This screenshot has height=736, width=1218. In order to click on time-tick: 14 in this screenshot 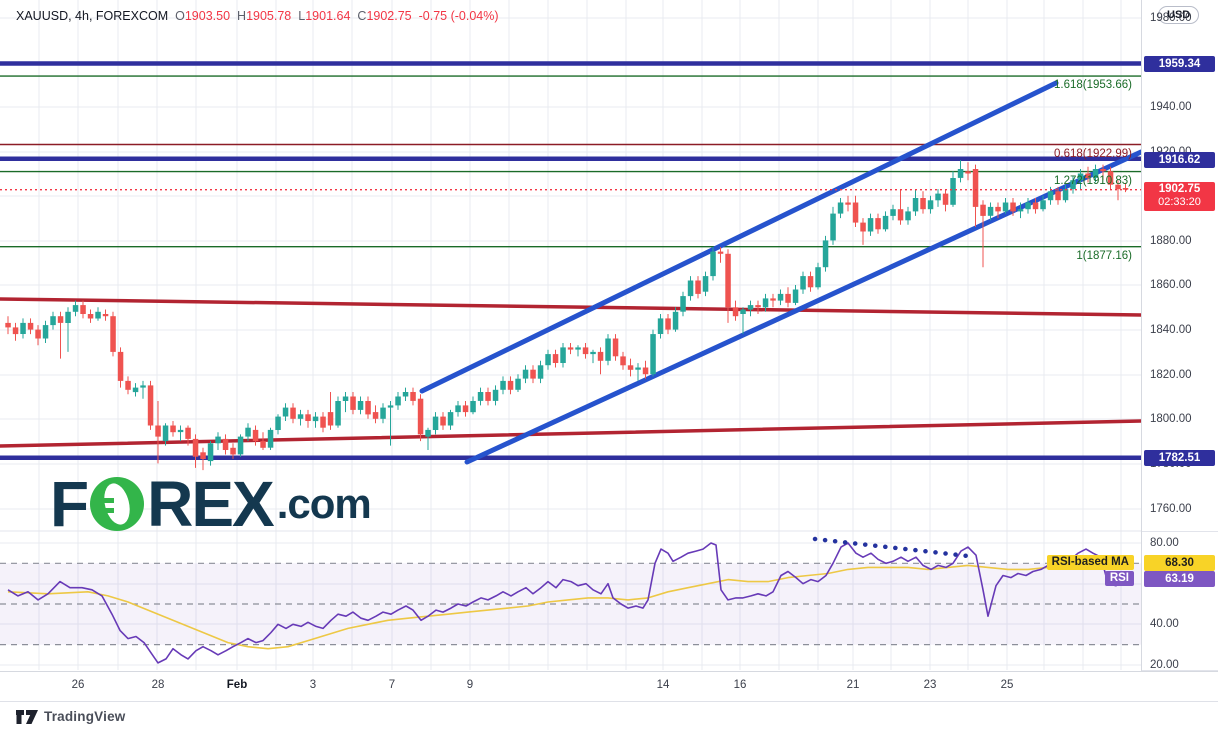, I will do `click(663, 685)`.